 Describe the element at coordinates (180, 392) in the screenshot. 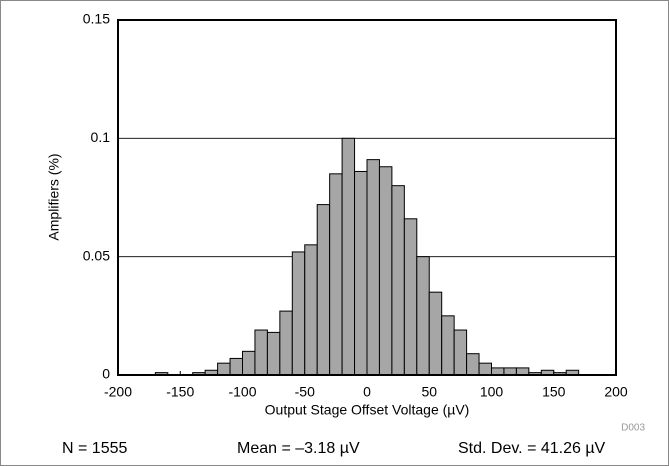

I see `x-tick-label: -150` at that location.